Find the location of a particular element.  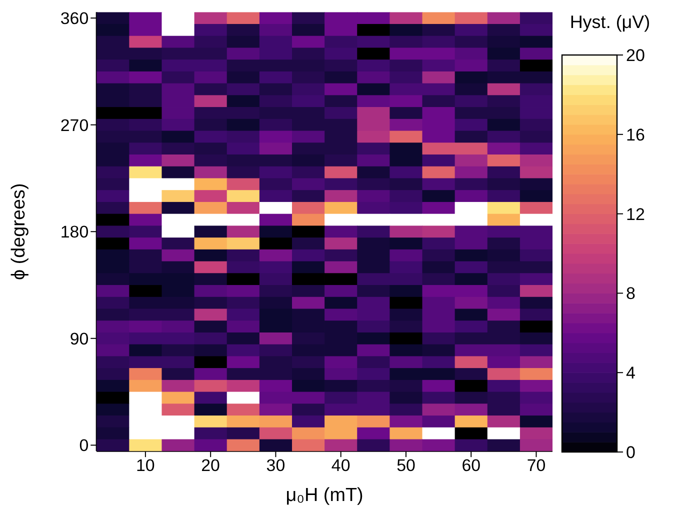

x-tick-label: 20 is located at coordinates (210, 466).